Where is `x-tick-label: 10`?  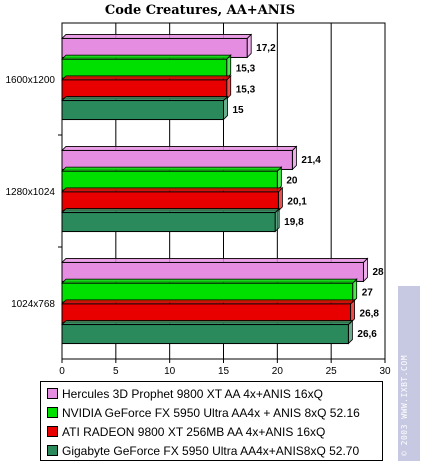 x-tick-label: 10 is located at coordinates (170, 371).